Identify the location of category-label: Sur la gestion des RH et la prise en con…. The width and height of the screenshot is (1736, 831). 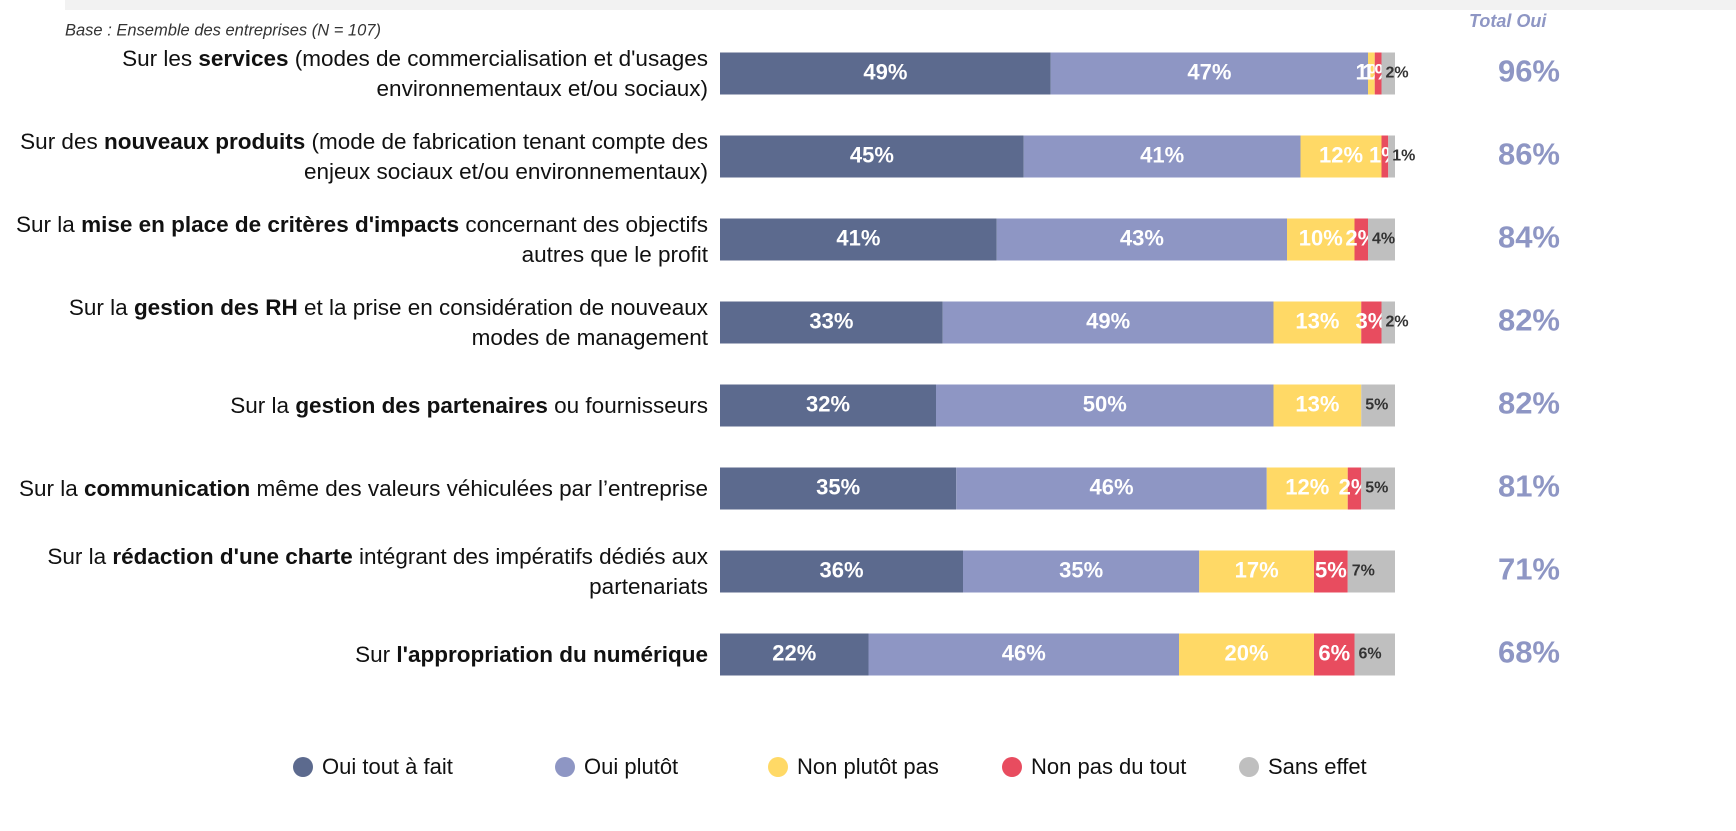
(356, 322).